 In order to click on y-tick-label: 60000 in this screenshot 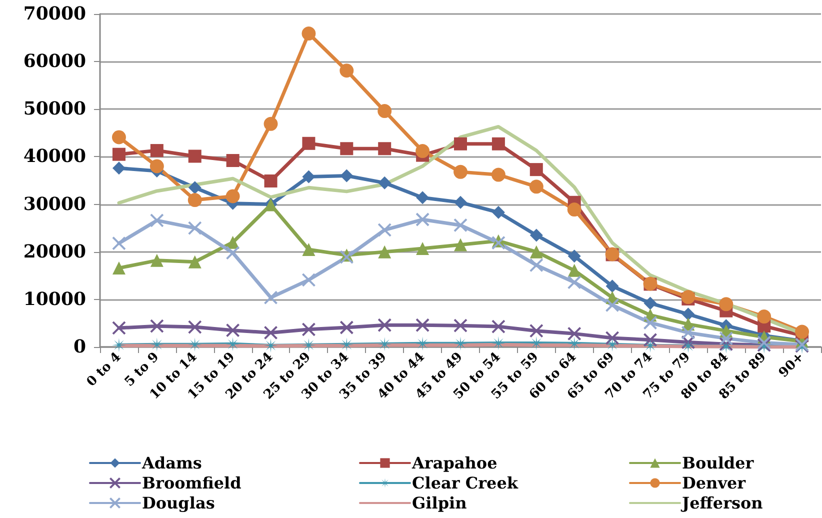, I will do `click(54, 61)`.